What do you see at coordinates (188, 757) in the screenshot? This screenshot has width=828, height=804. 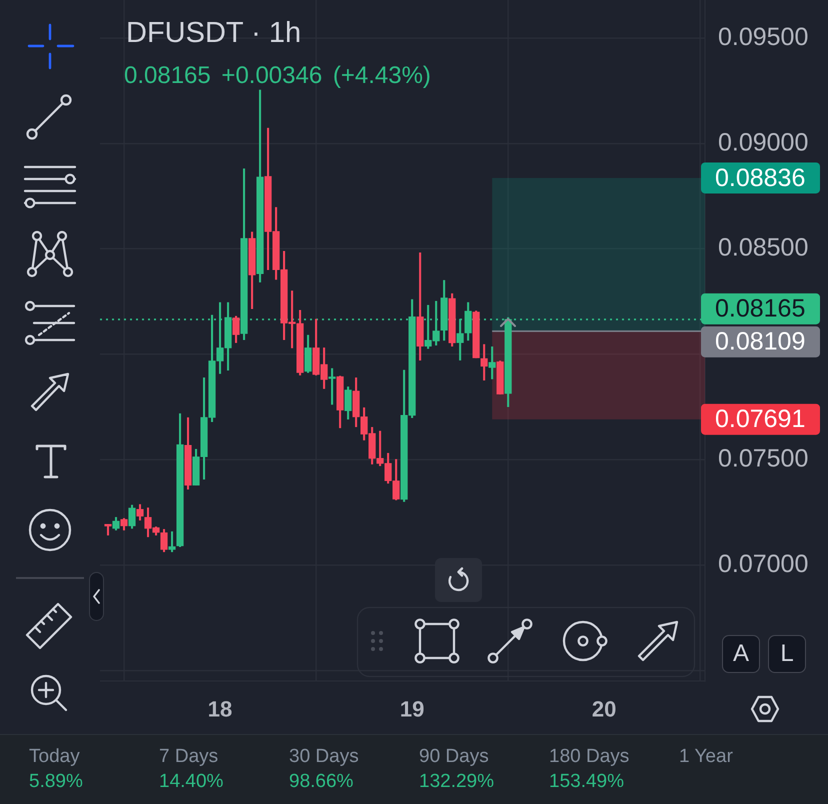 I see `text: 7 Days` at bounding box center [188, 757].